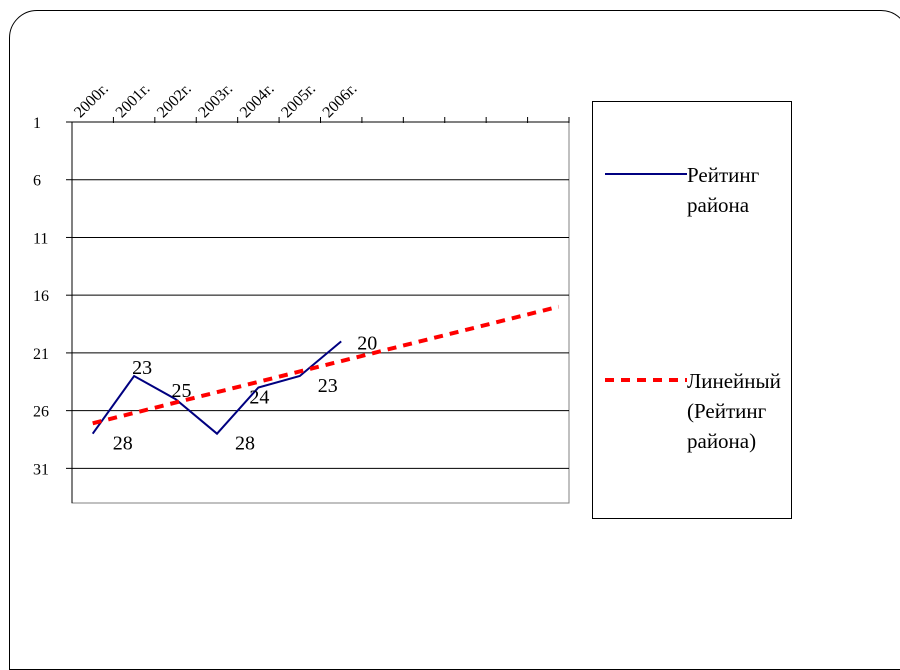 Image resolution: width=900 pixels, height=670 pixels. What do you see at coordinates (722, 441) in the screenshot?
I see `legend-label-line: района)` at bounding box center [722, 441].